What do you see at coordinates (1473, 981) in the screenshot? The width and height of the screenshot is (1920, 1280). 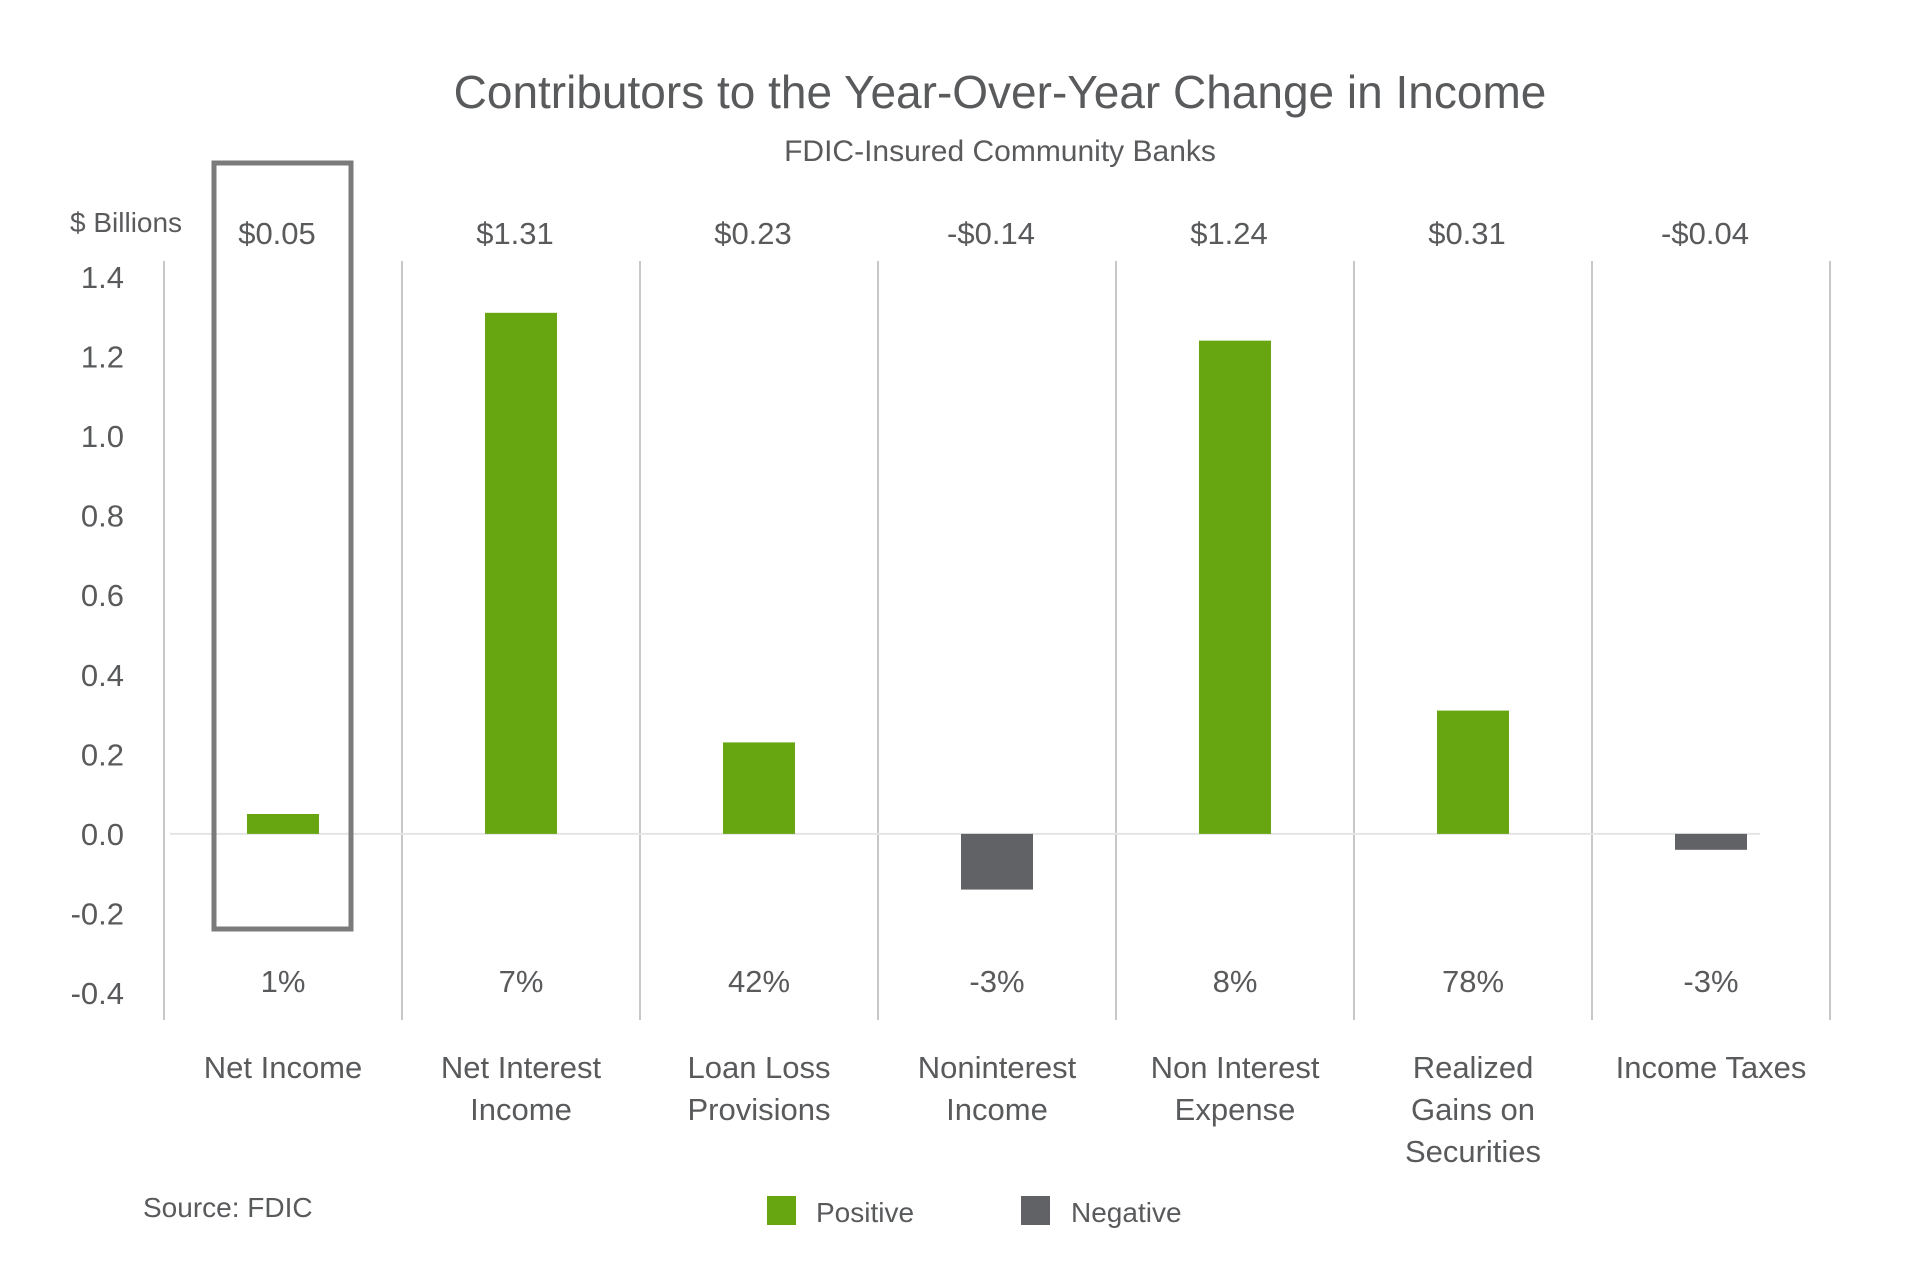 I see `percent-label: 78%` at bounding box center [1473, 981].